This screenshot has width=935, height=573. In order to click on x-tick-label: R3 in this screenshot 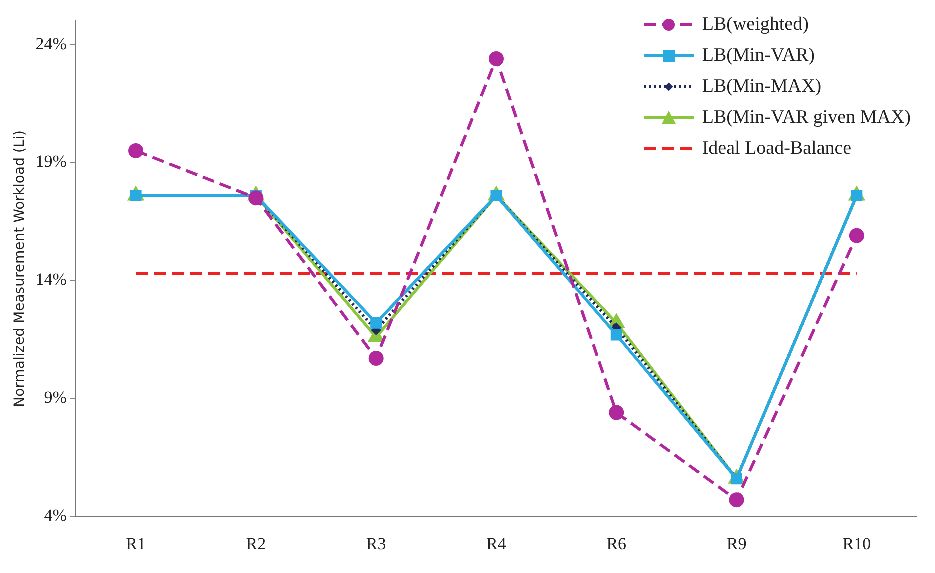, I will do `click(376, 544)`.